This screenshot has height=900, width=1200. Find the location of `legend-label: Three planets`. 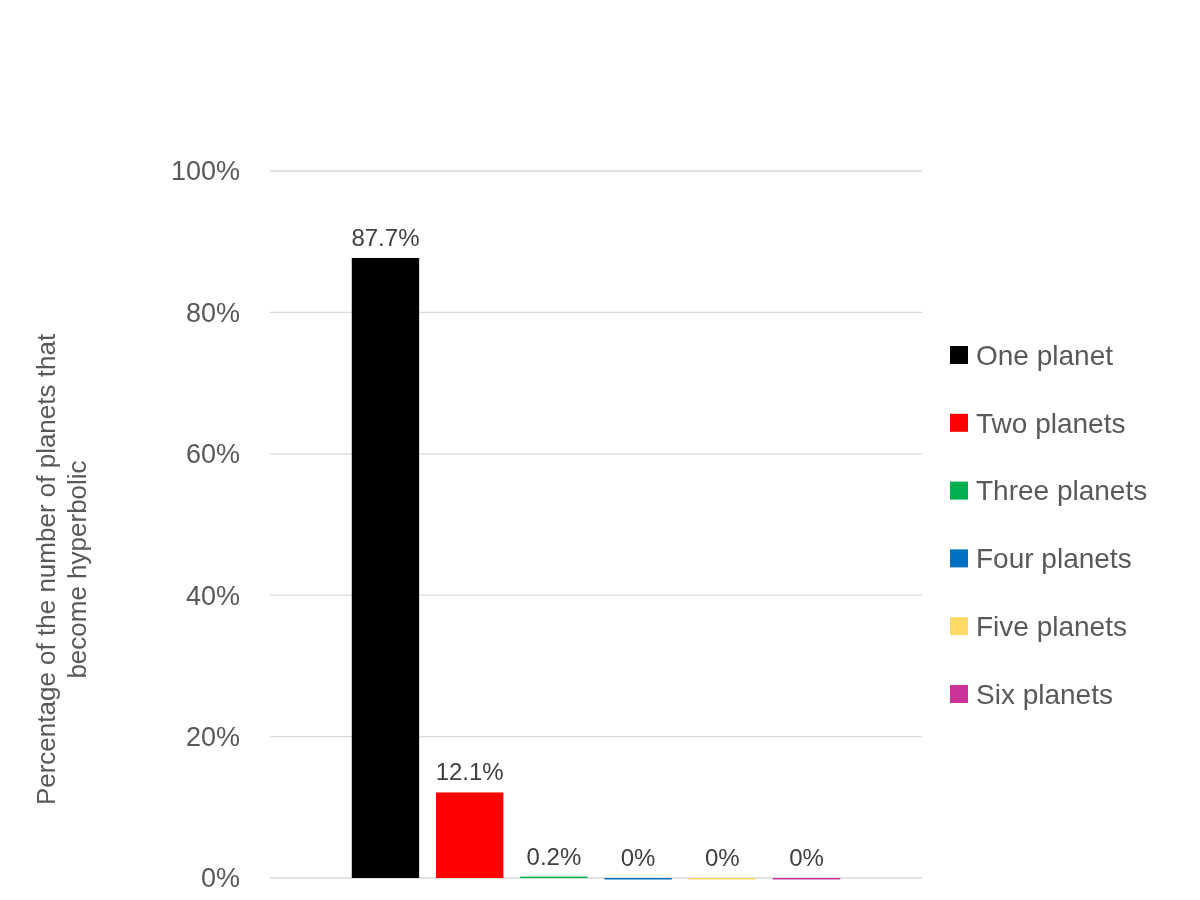

legend-label: Three planets is located at coordinates (1062, 491).